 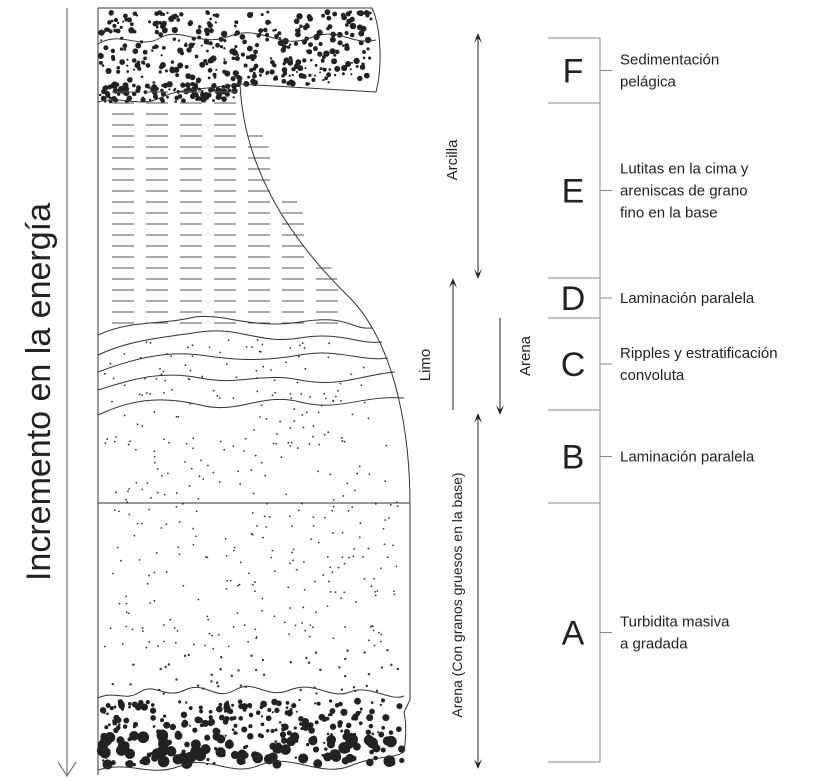 What do you see at coordinates (237, 38) in the screenshot?
I see `pelagic-contact` at bounding box center [237, 38].